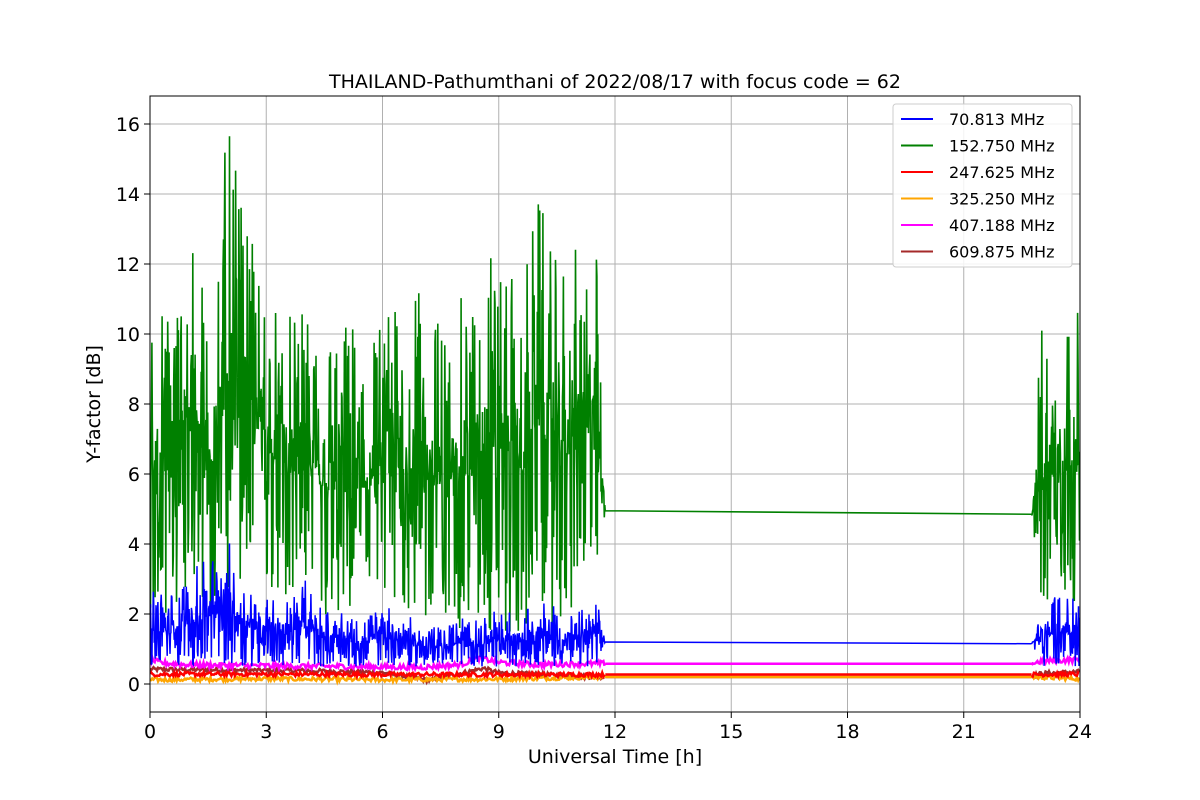 This screenshot has height=800, width=1200. What do you see at coordinates (1001, 225) in the screenshot?
I see `legend-label: 407.188 MHz` at bounding box center [1001, 225].